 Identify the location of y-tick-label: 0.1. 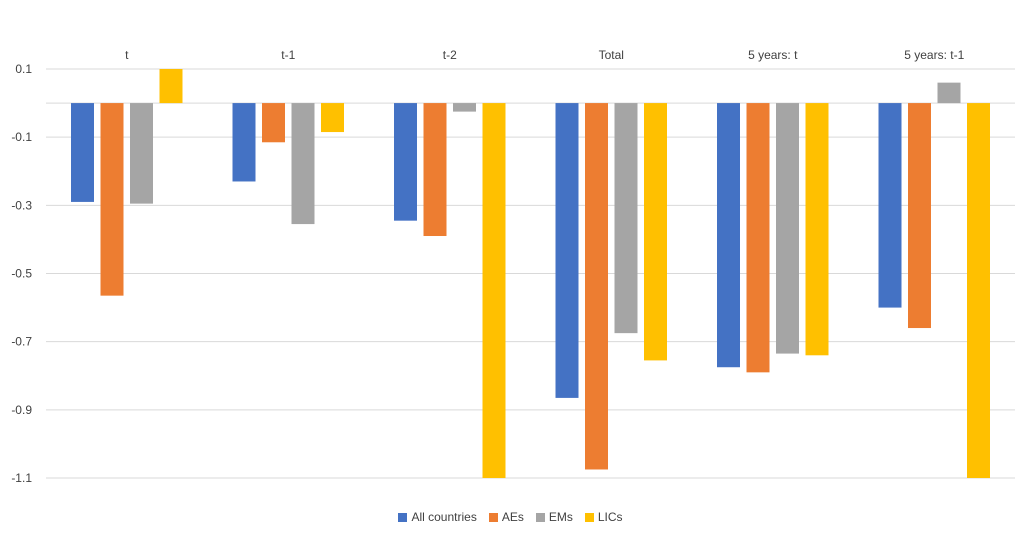
(23, 69).